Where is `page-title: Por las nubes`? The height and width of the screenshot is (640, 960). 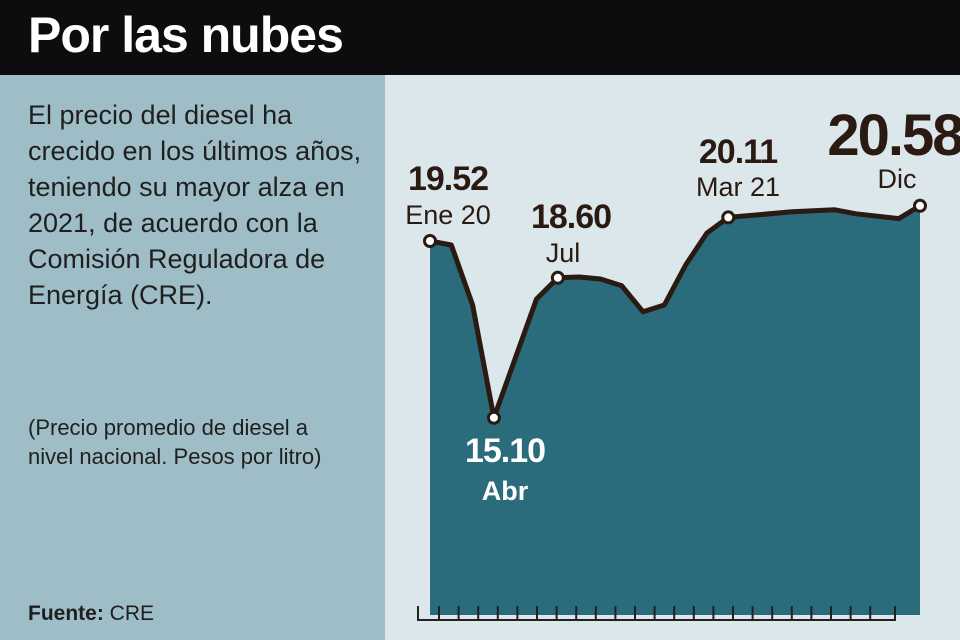 page-title: Por las nubes is located at coordinates (186, 35).